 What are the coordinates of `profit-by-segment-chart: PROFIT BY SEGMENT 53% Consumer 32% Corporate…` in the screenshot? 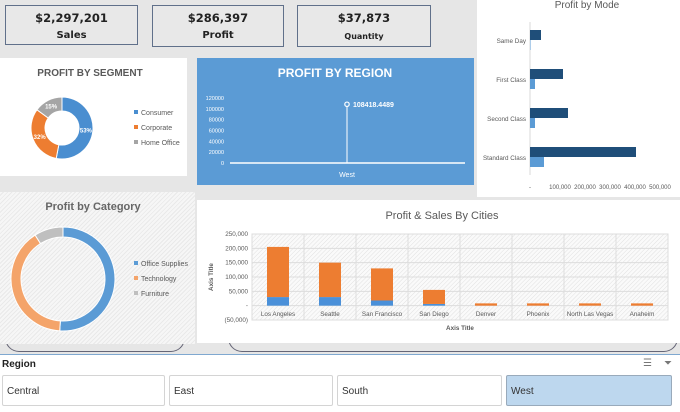 It's located at (93, 117).